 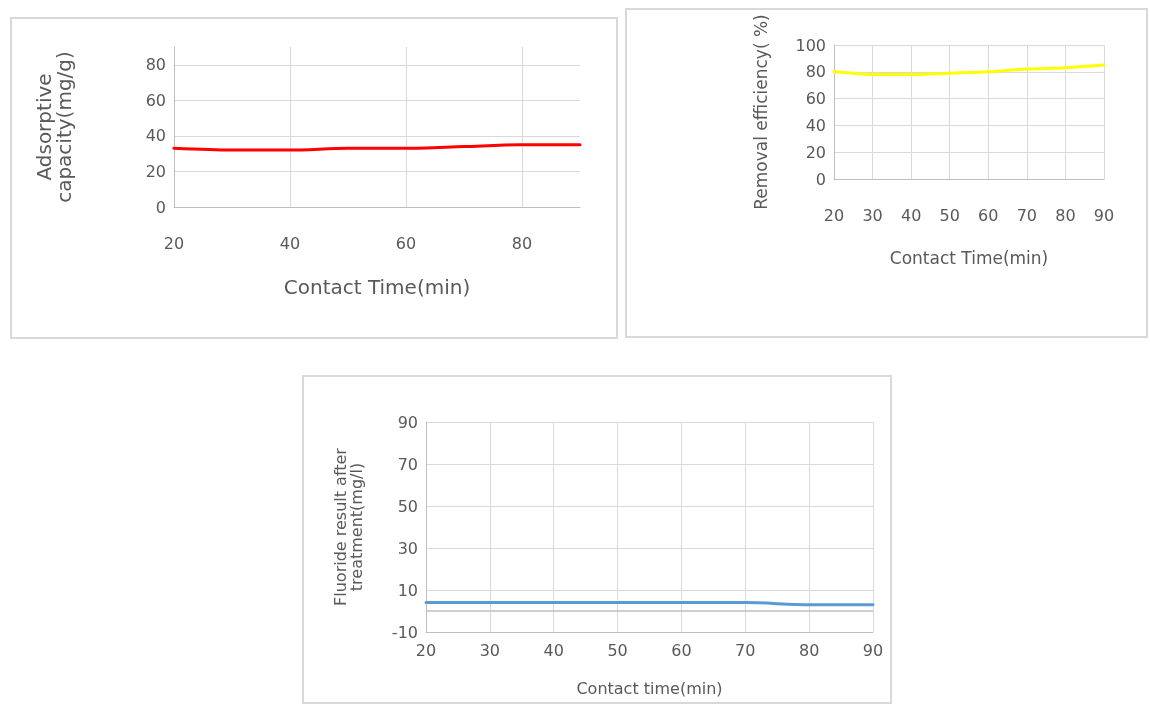 What do you see at coordinates (760, 112) in the screenshot?
I see `y-axis-title: Removal efficiency( %)` at bounding box center [760, 112].